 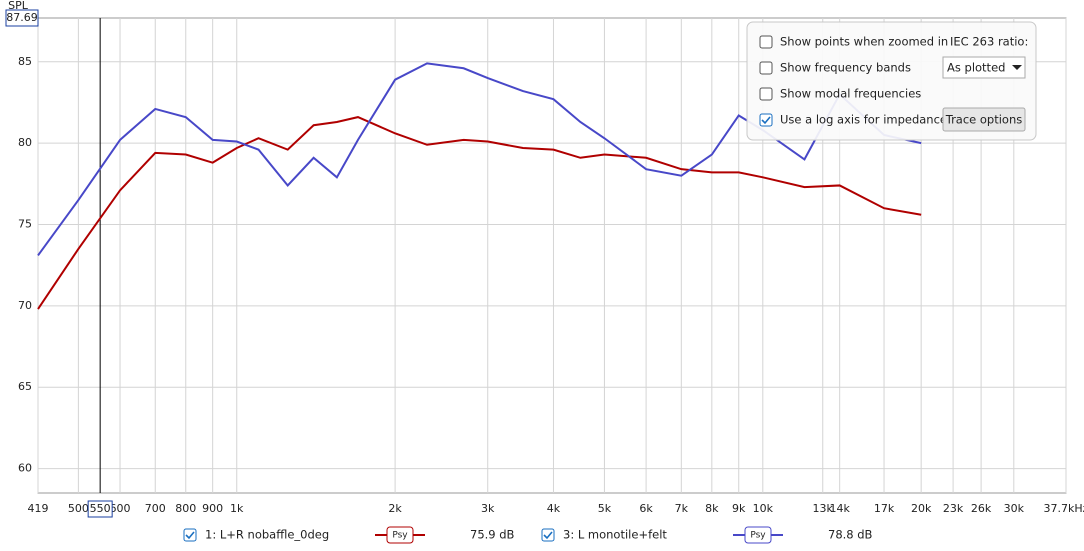 I want to click on x-tick-label: 2k, so click(x=395, y=508).